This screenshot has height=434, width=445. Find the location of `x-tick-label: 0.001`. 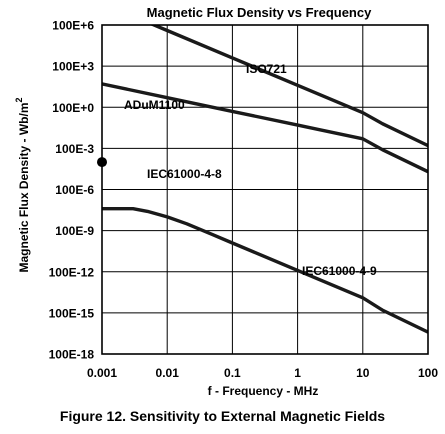

x-tick-label: 0.001 is located at coordinates (102, 373).